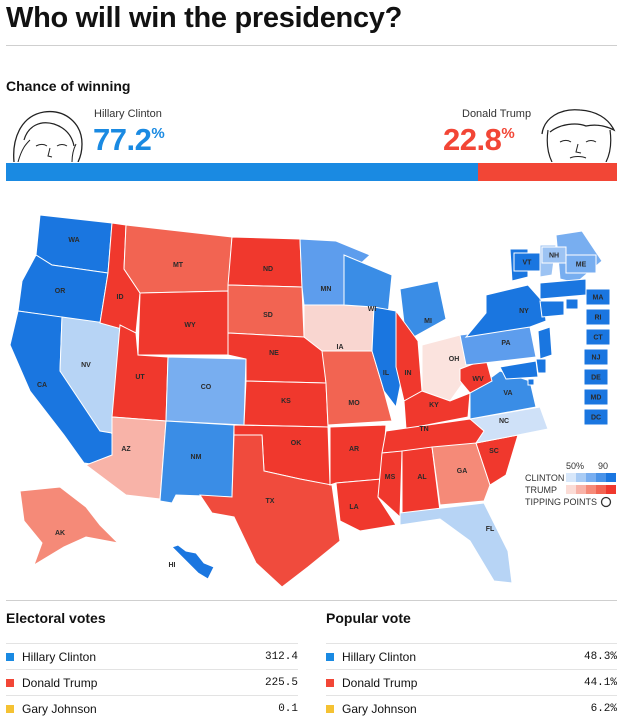 Image resolution: width=623 pixels, height=722 pixels. I want to click on legend-clinton-label: CLINTON, so click(544, 478).